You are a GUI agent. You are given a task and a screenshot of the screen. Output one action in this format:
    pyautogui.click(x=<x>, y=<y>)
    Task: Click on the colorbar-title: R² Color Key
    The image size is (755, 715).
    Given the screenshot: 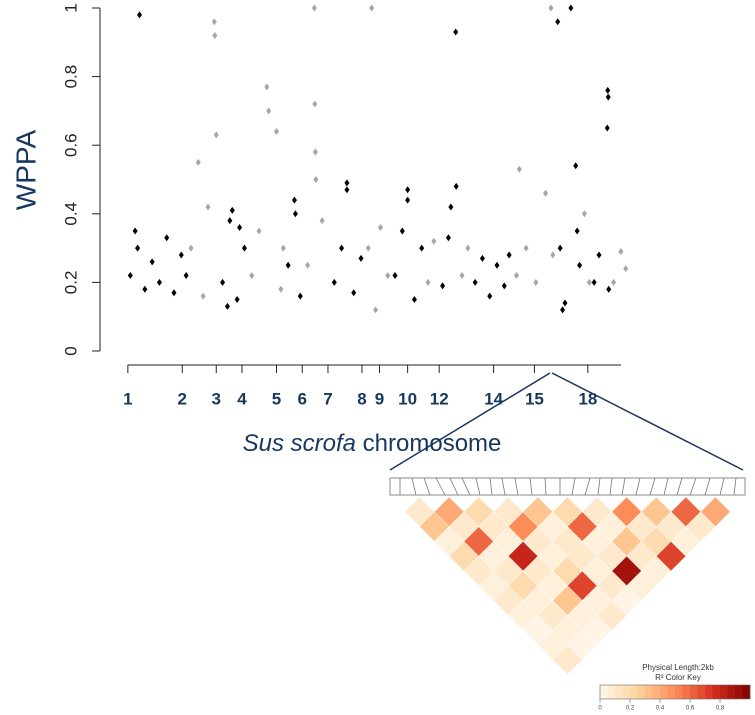 What is the action you would take?
    pyautogui.click(x=678, y=677)
    